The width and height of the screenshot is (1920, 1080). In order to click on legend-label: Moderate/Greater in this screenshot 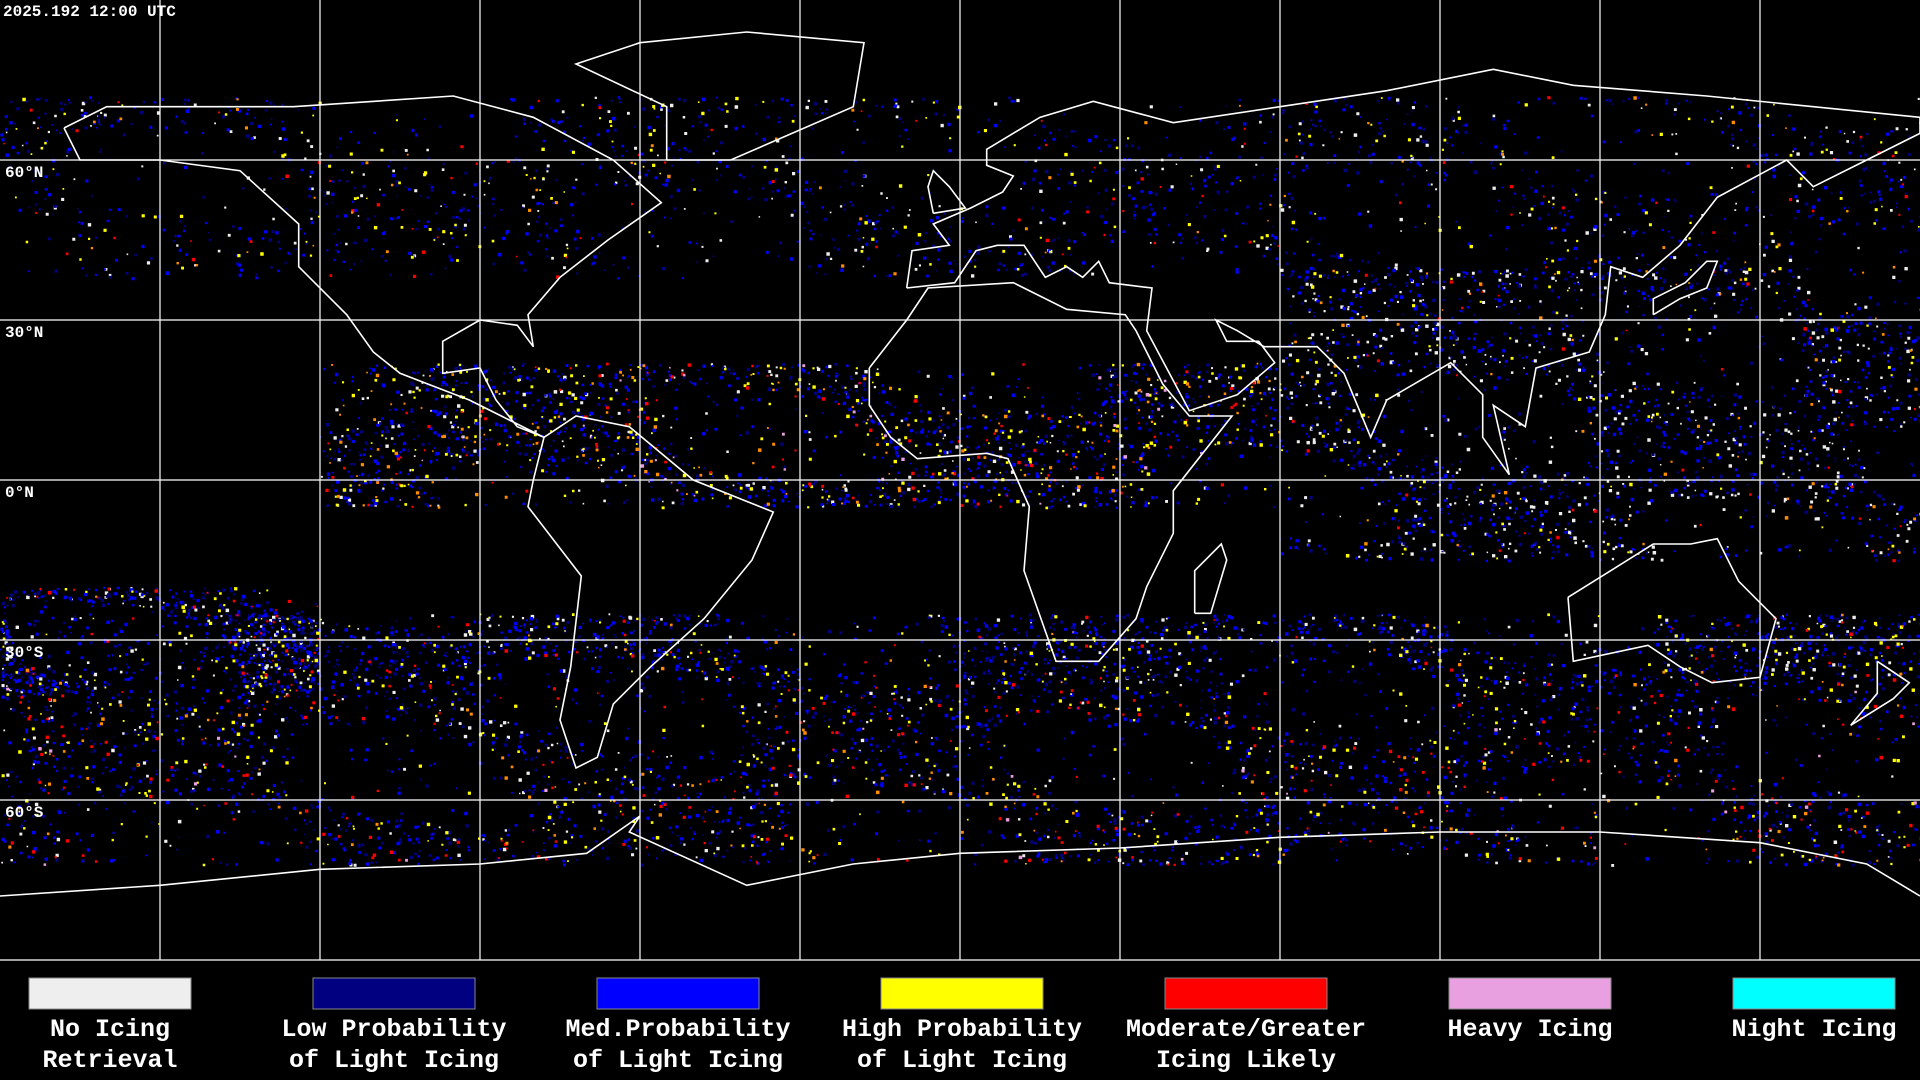, I will do `click(1246, 1029)`.